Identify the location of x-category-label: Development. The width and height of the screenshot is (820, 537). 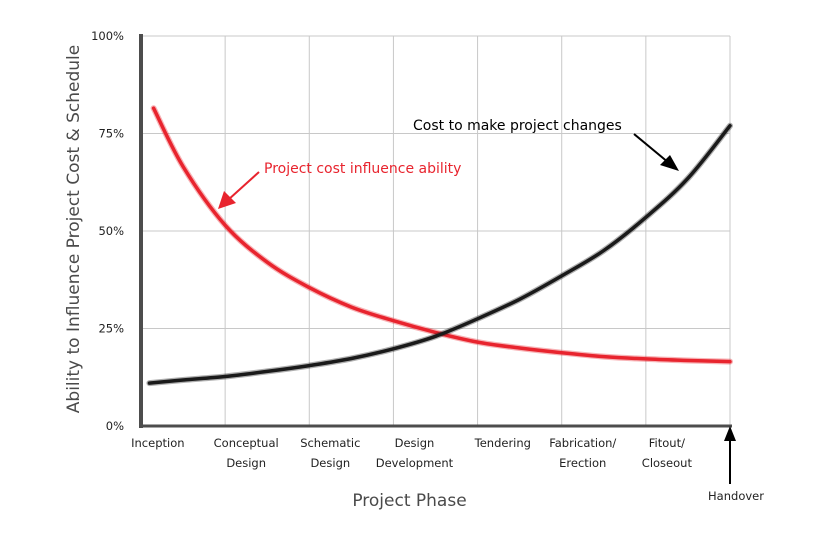
(415, 463).